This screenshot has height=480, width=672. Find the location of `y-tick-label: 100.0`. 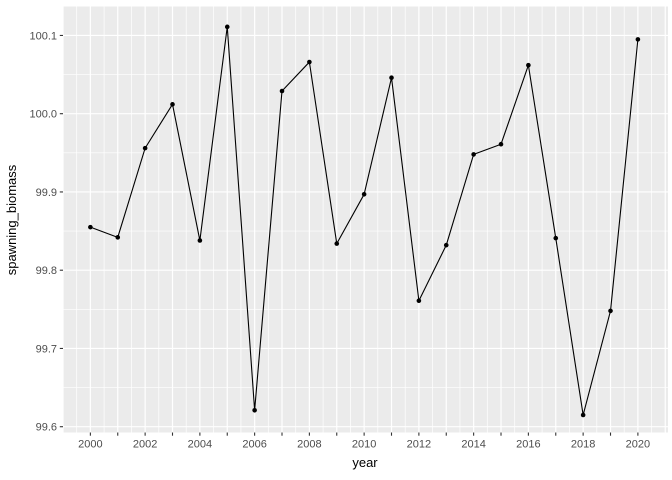

y-tick-label: 100.0 is located at coordinates (43, 115).